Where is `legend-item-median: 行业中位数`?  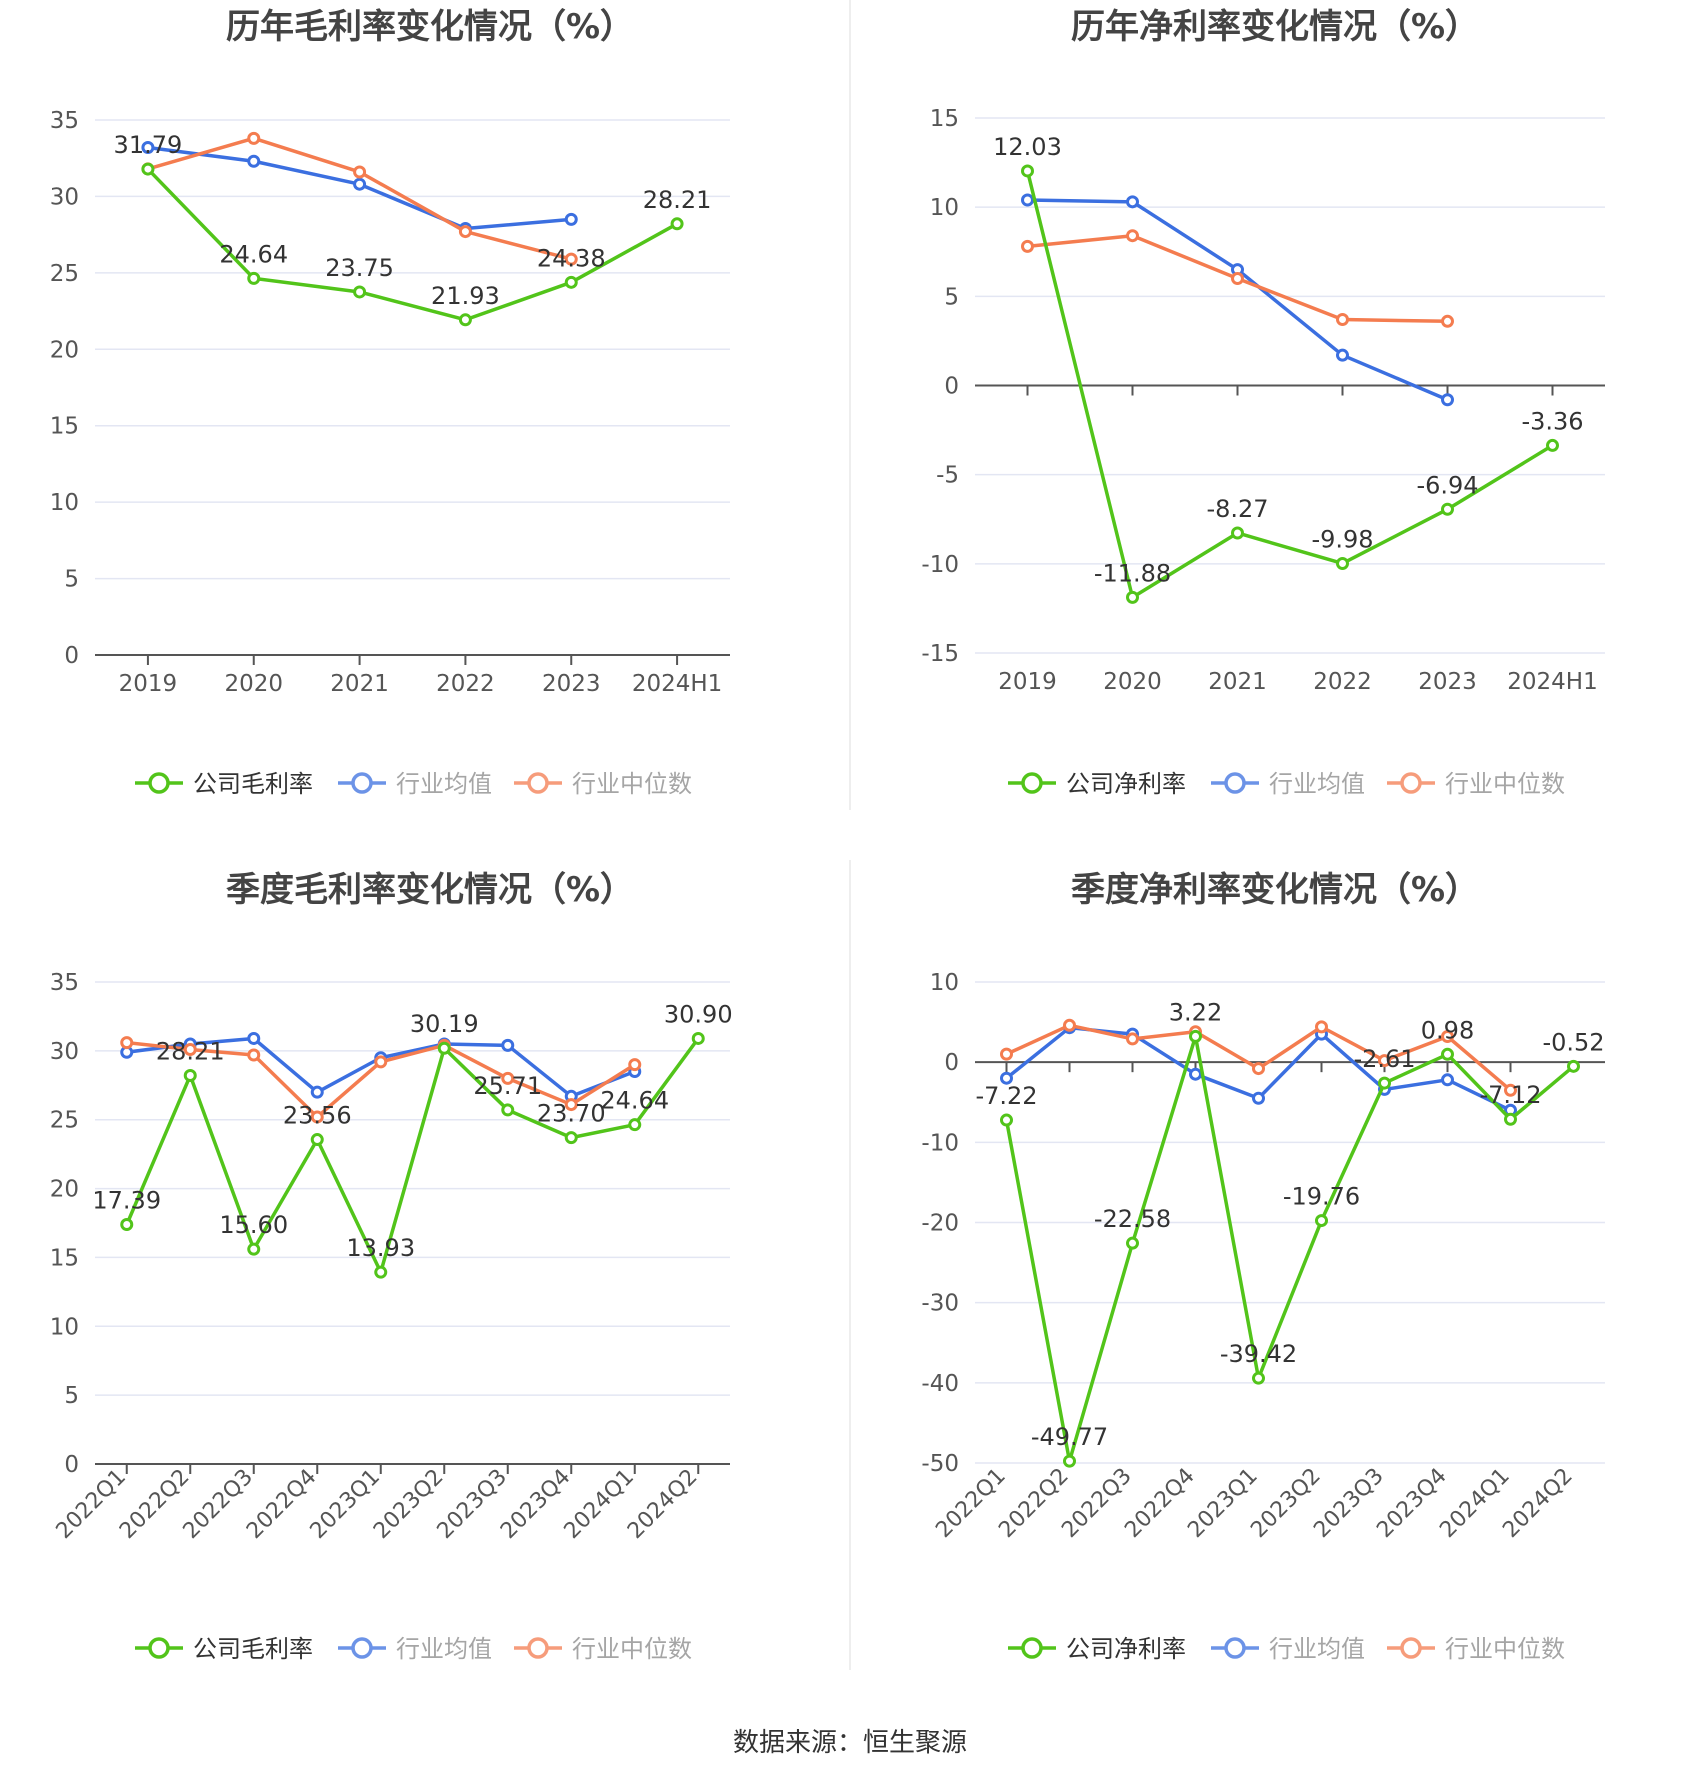 legend-item-median: 行业中位数 is located at coordinates (603, 784).